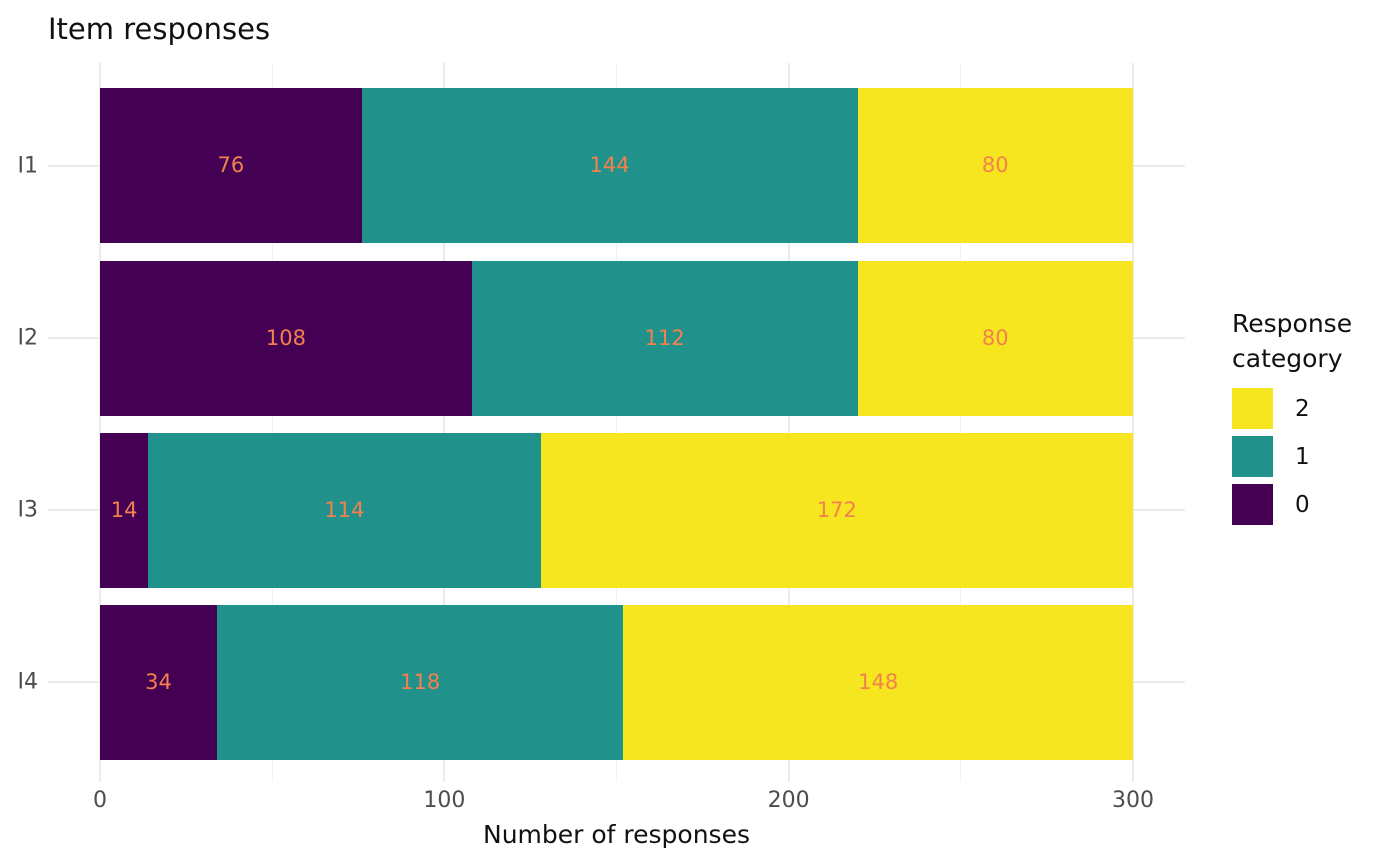 The height and width of the screenshot is (866, 1400). I want to click on bar-segment-category-0: 108, so click(286, 338).